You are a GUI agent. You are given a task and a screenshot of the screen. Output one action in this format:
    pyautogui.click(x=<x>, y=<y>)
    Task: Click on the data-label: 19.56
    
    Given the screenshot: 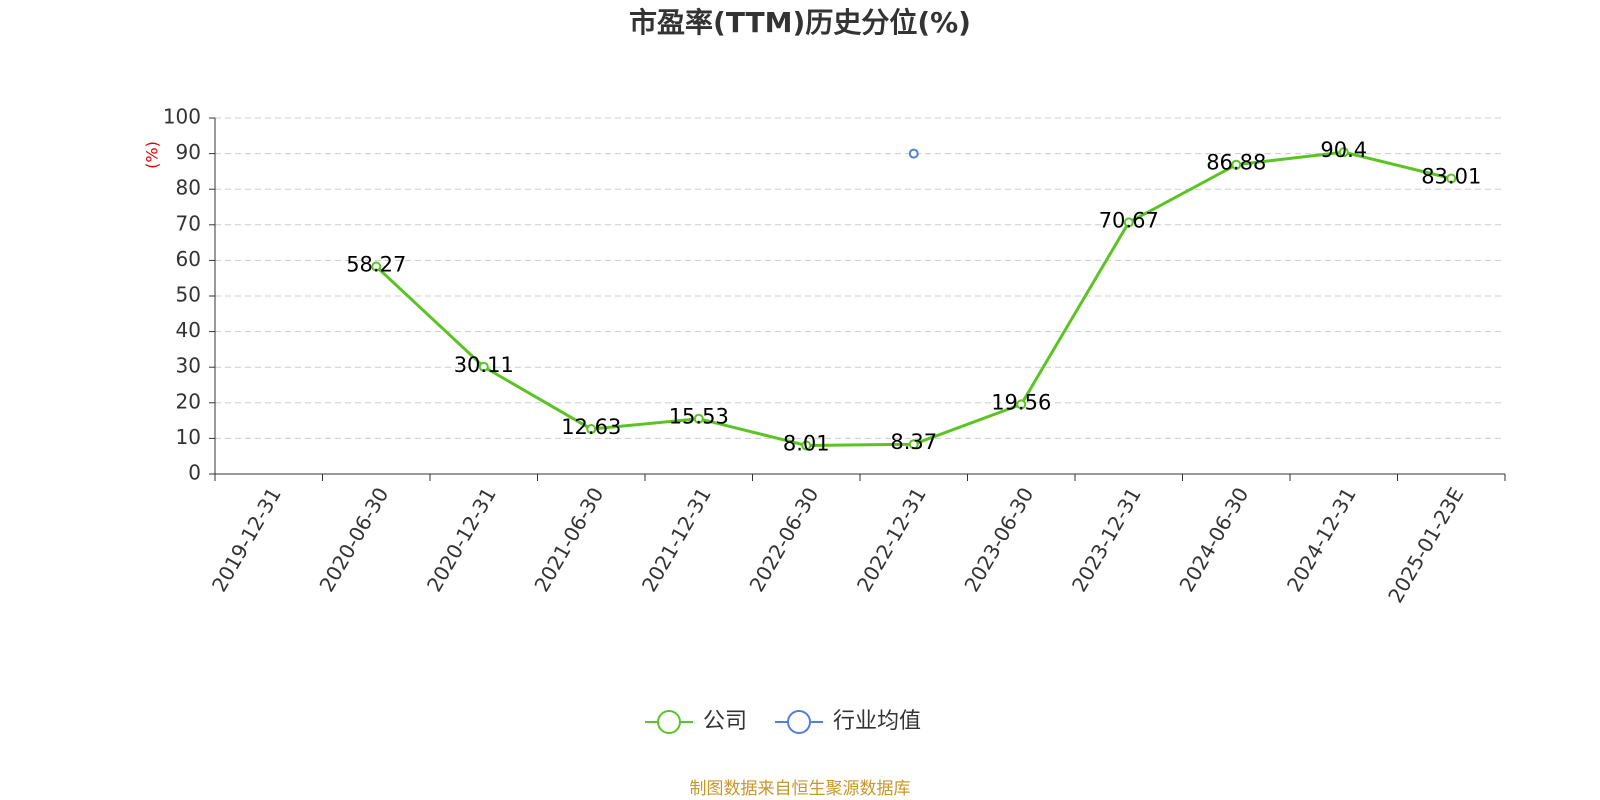 What is the action you would take?
    pyautogui.click(x=1021, y=402)
    